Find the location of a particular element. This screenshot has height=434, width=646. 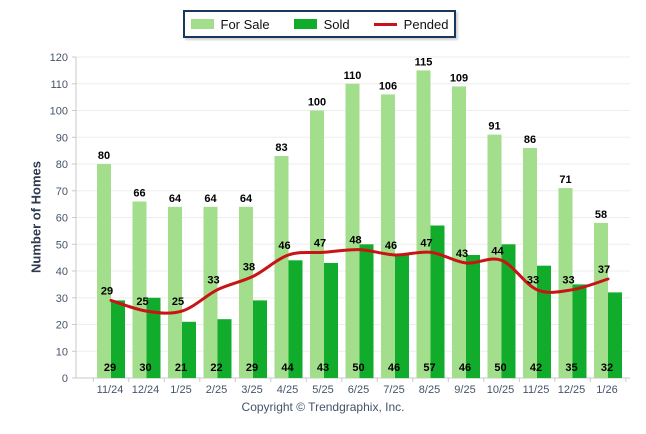

sold-swatch-icon is located at coordinates (305, 24).